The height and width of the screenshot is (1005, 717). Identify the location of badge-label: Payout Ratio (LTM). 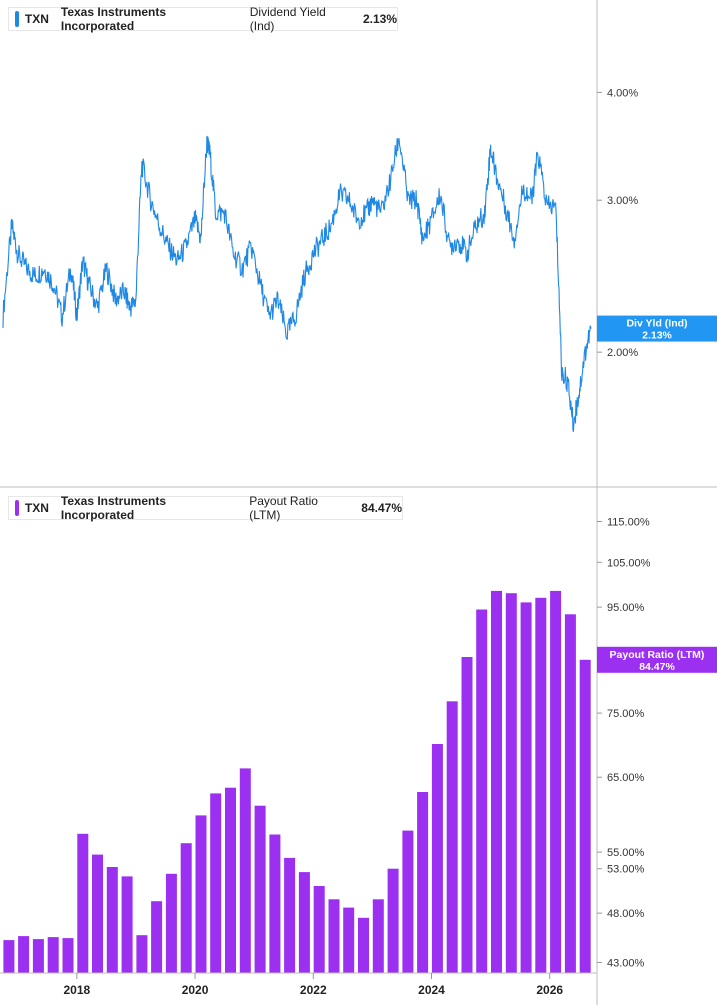
(657, 655).